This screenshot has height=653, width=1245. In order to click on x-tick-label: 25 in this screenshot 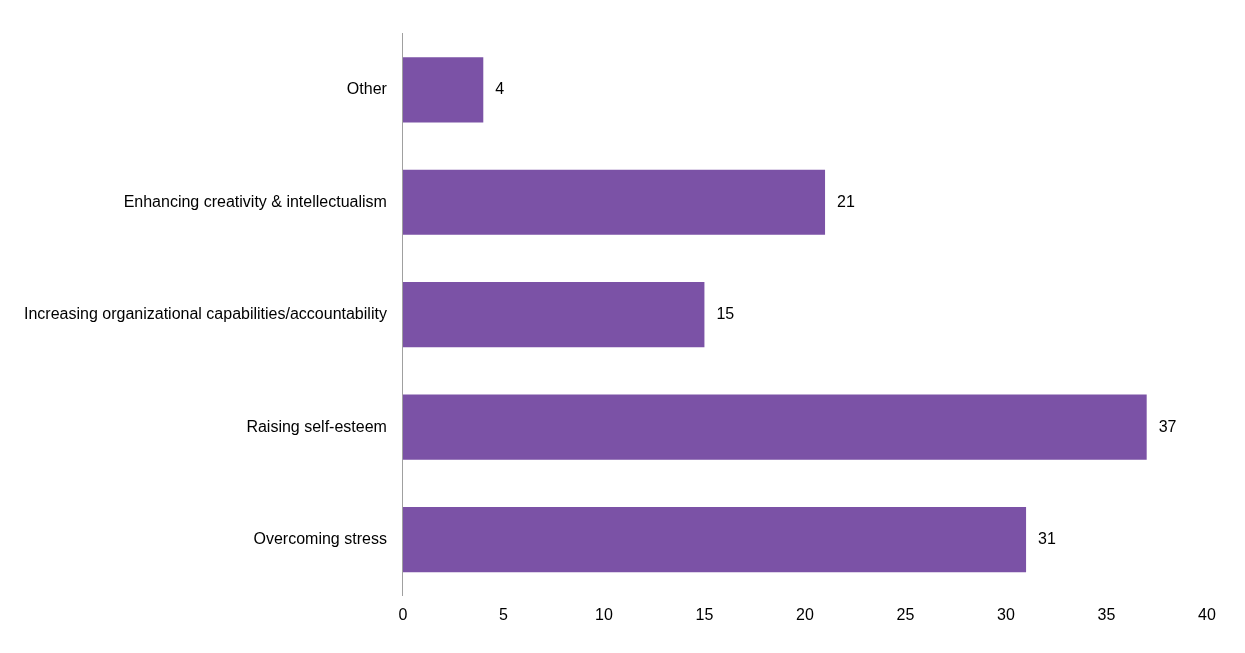, I will do `click(905, 614)`.